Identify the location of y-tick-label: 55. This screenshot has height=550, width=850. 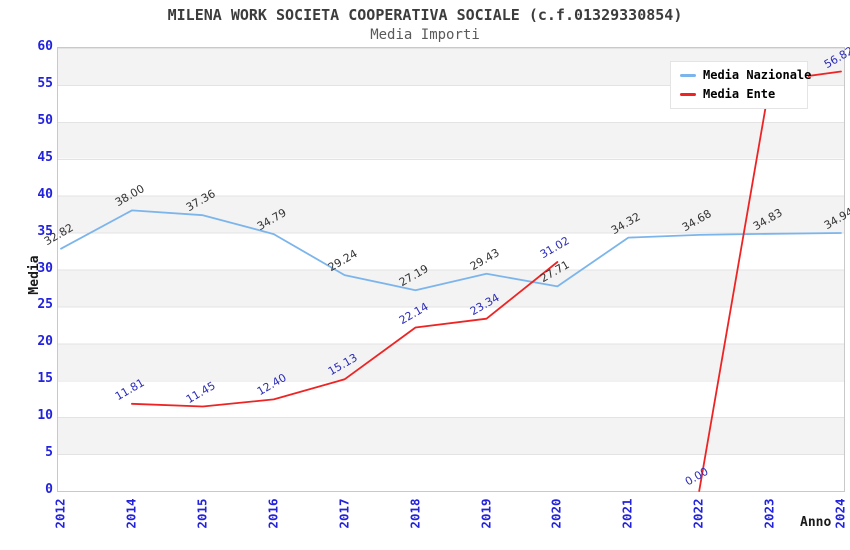
(45, 83).